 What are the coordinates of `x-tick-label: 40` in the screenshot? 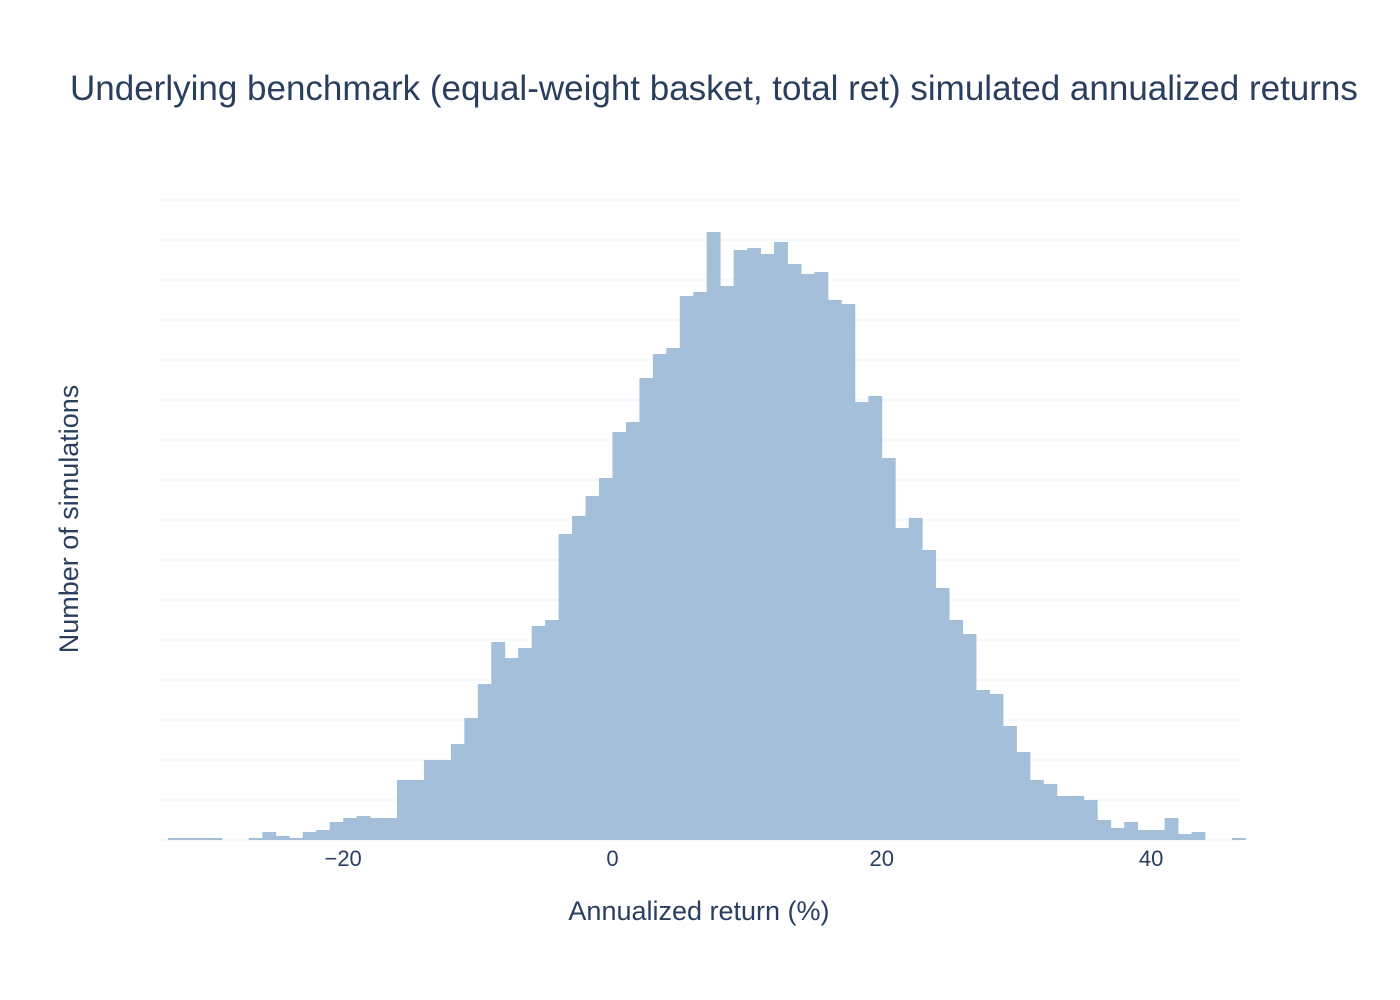 It's located at (1151, 858).